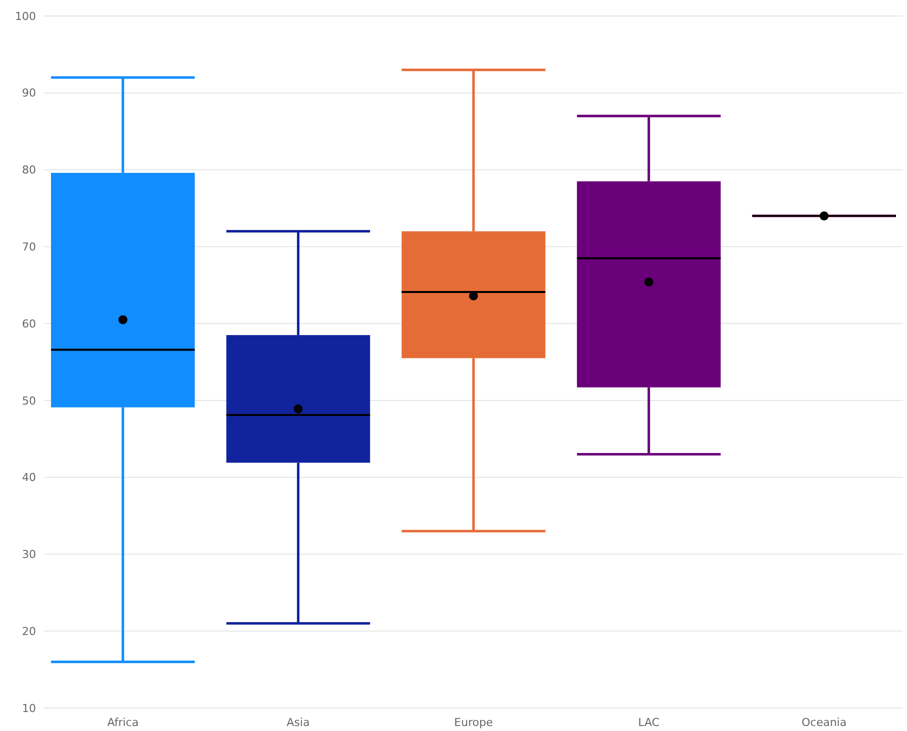  I want to click on y-tick-label: 30, so click(29, 555).